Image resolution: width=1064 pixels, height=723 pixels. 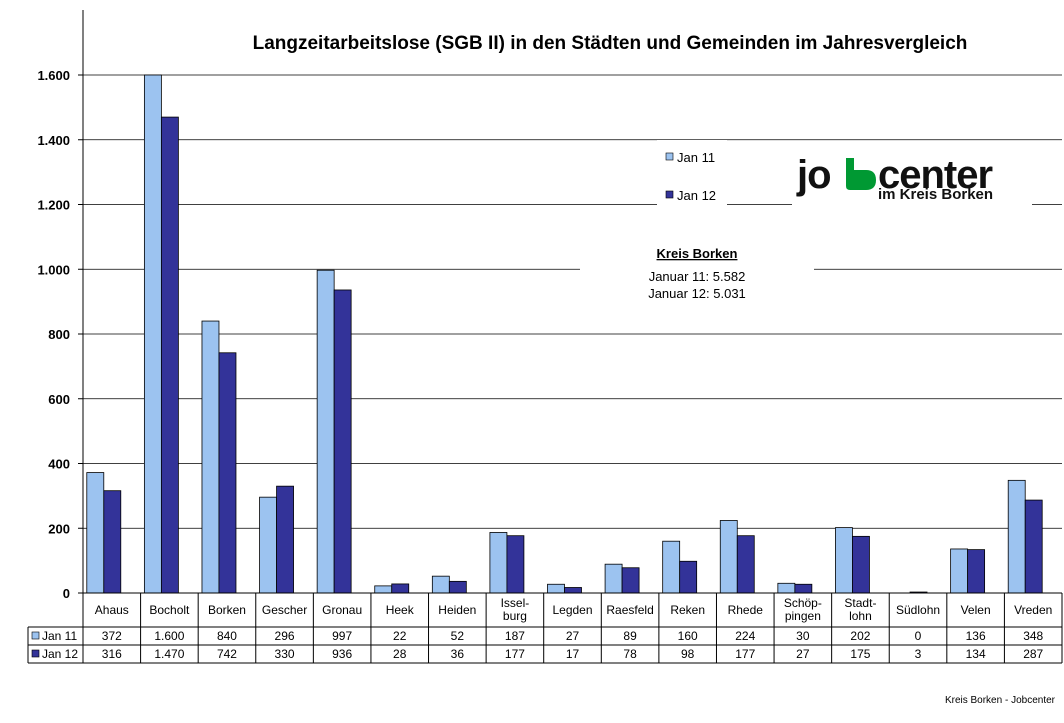 What do you see at coordinates (227, 654) in the screenshot?
I see `table-cell-jan-12-borken: 742` at bounding box center [227, 654].